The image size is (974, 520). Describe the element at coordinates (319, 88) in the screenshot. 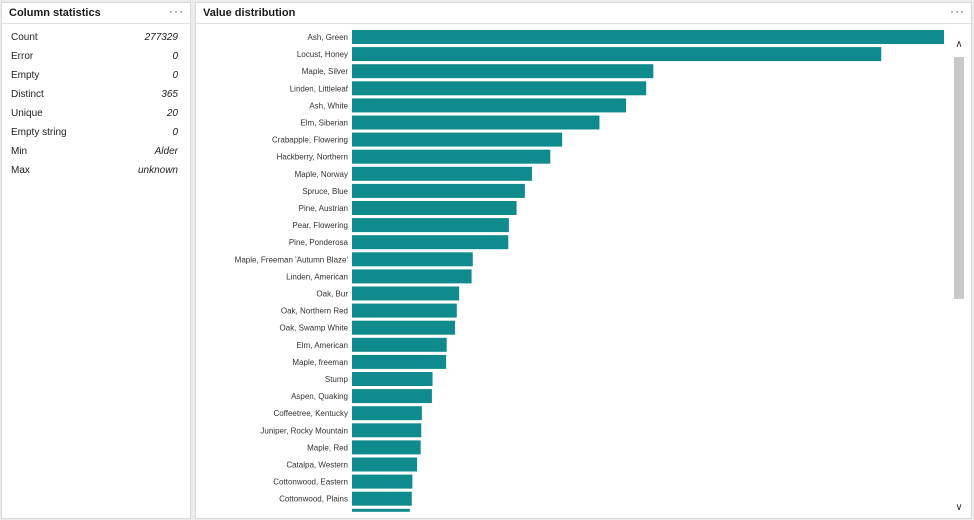

I see `category-label: Linden, Littleleaf` at that location.